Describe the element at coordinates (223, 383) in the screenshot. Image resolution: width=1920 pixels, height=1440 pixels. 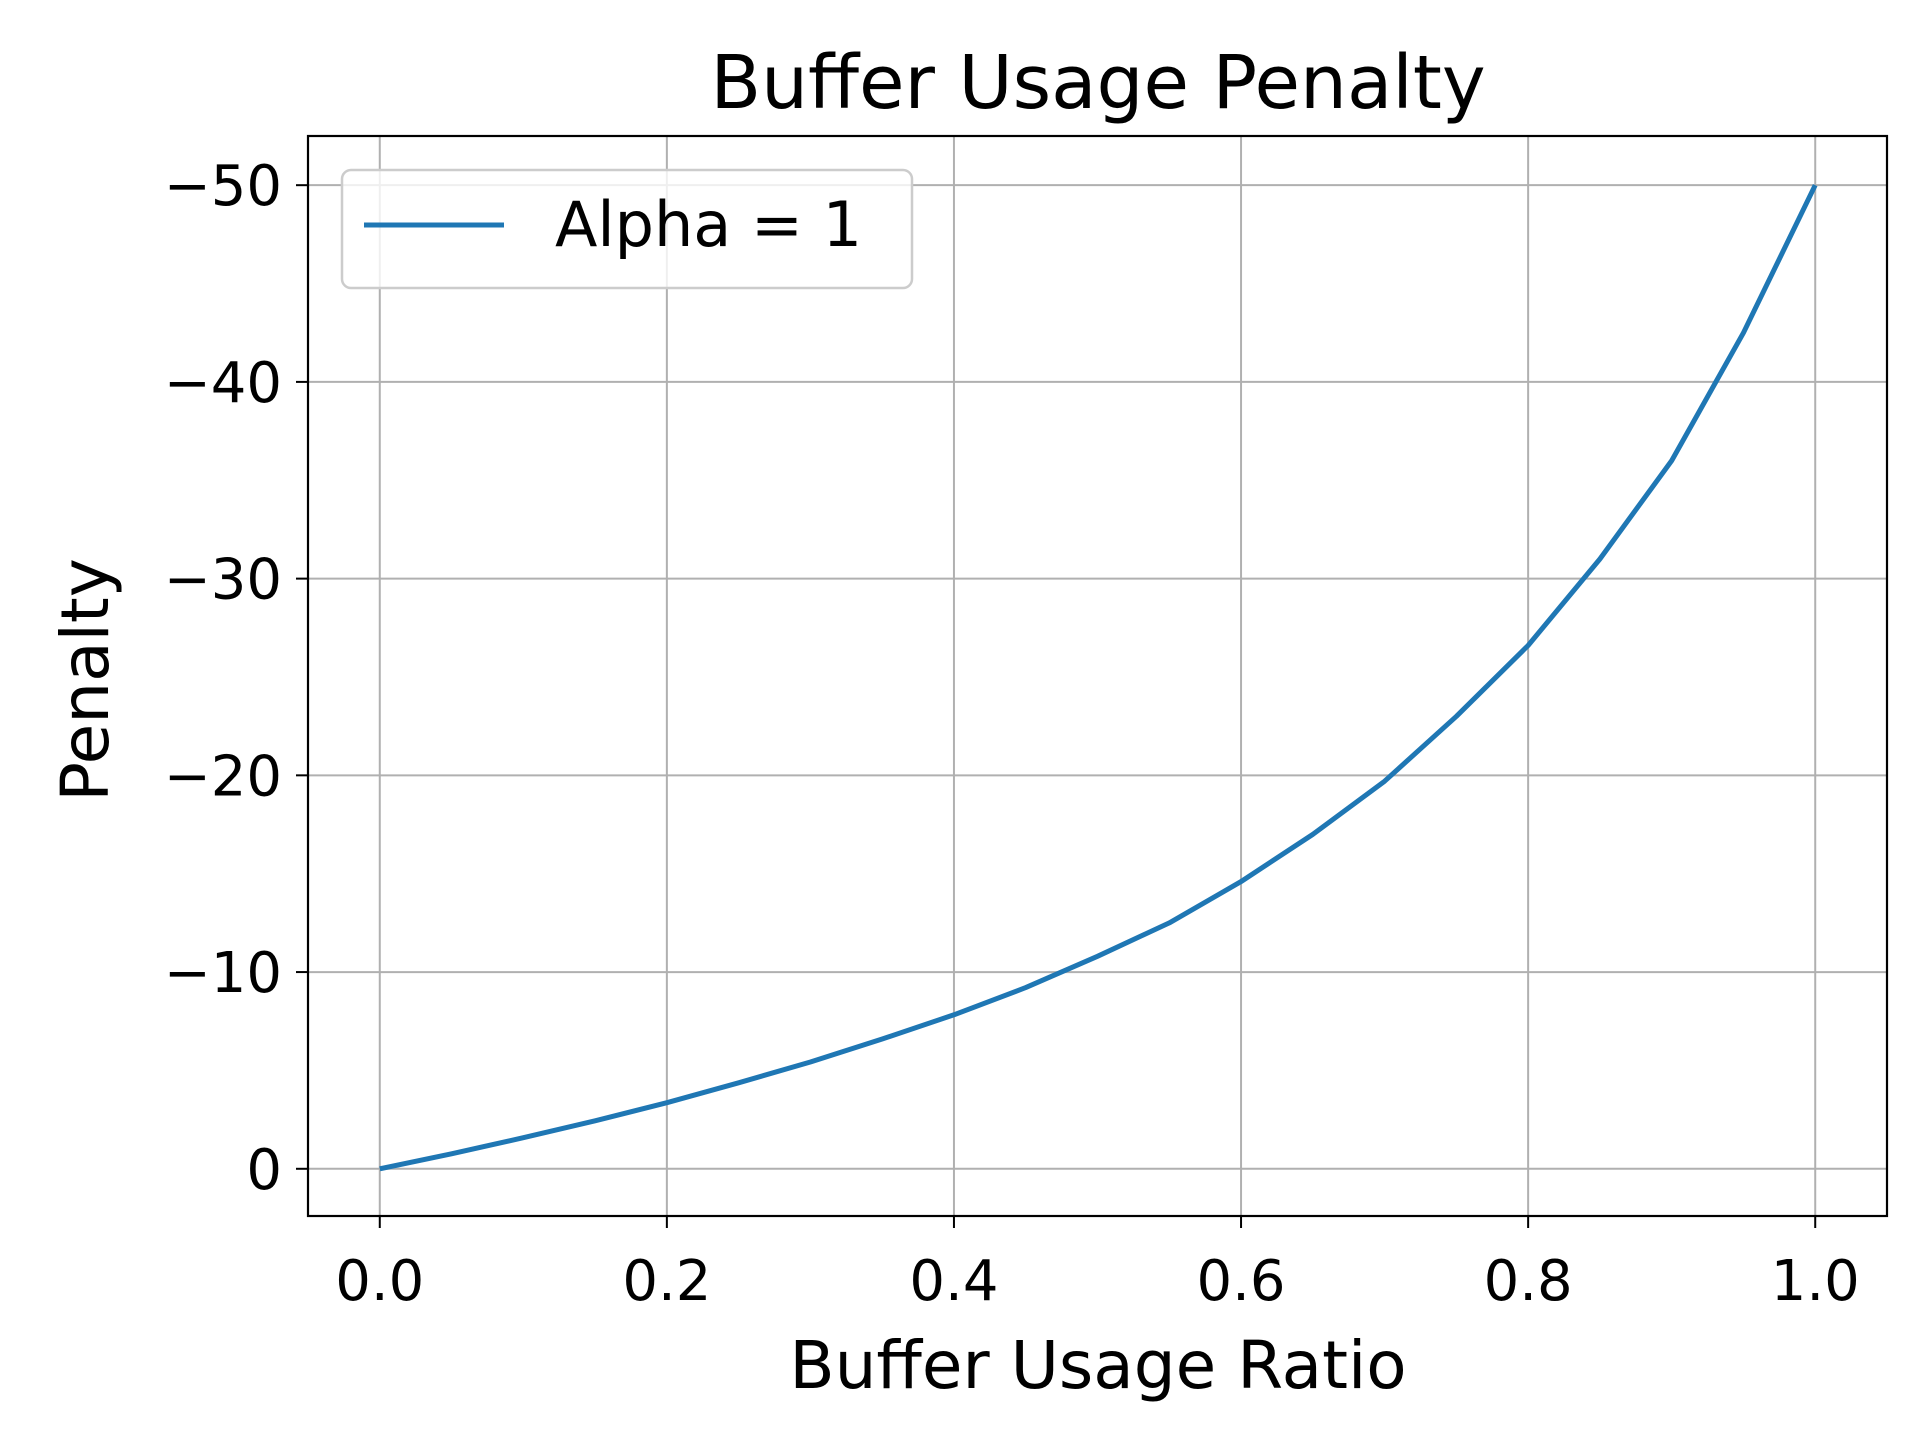
I see `y-tick-label: −40` at that location.